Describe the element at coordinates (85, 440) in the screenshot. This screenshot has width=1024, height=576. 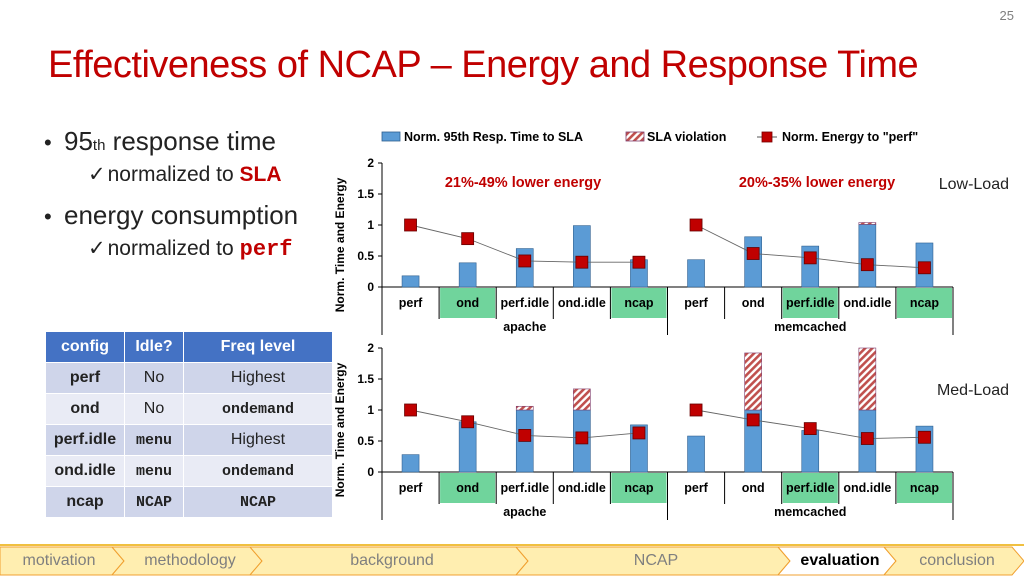
I see `cell-config: perf.idle` at that location.